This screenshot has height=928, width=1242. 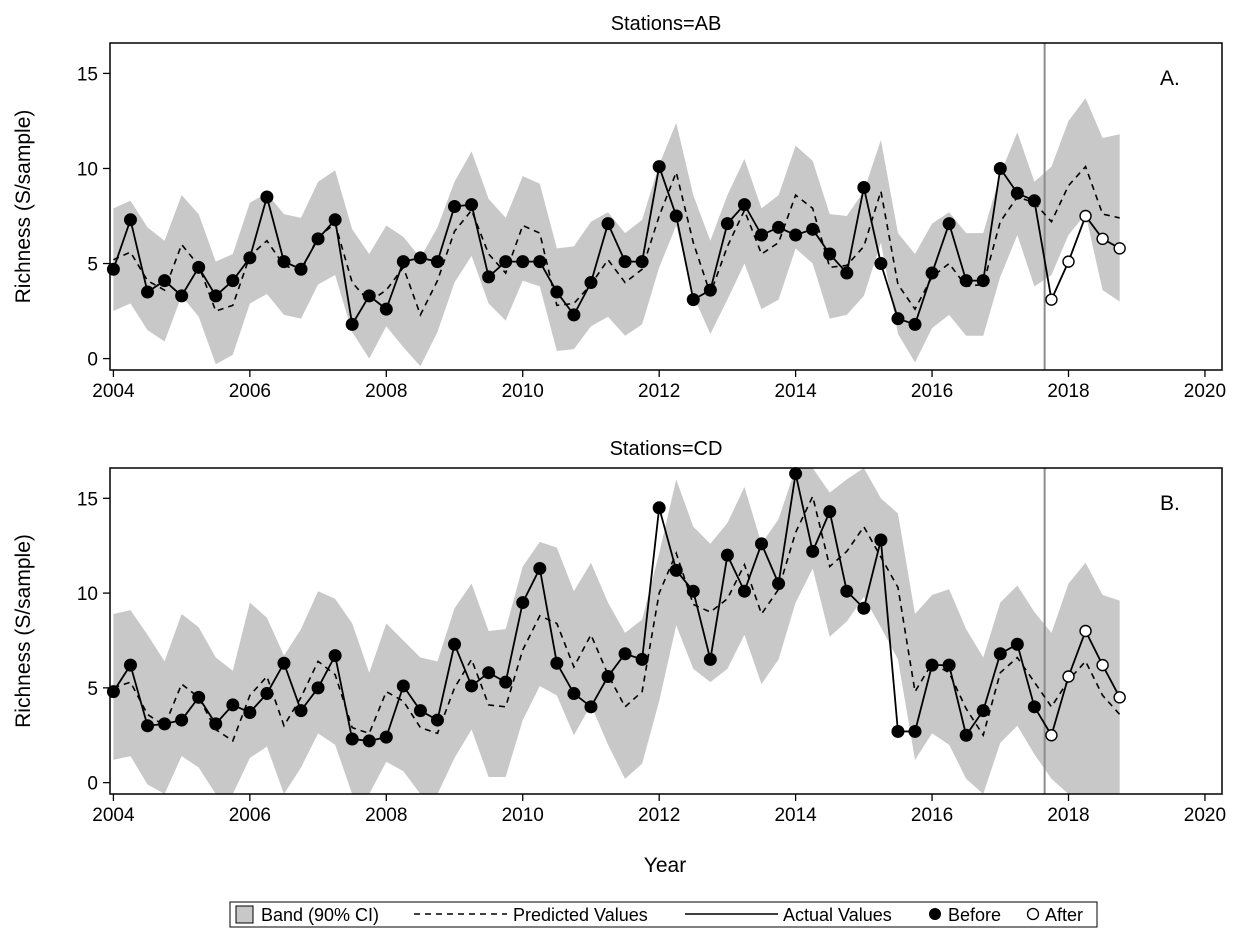 I want to click on legend-band-label: Band (90% CI), so click(x=320, y=915).